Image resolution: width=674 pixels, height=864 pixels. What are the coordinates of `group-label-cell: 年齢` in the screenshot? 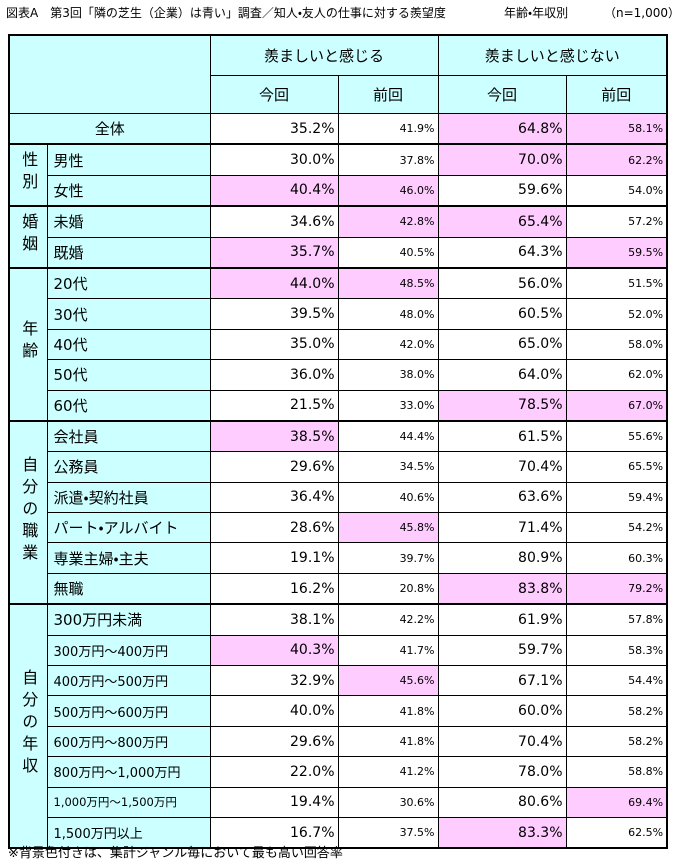 It's located at (28, 344).